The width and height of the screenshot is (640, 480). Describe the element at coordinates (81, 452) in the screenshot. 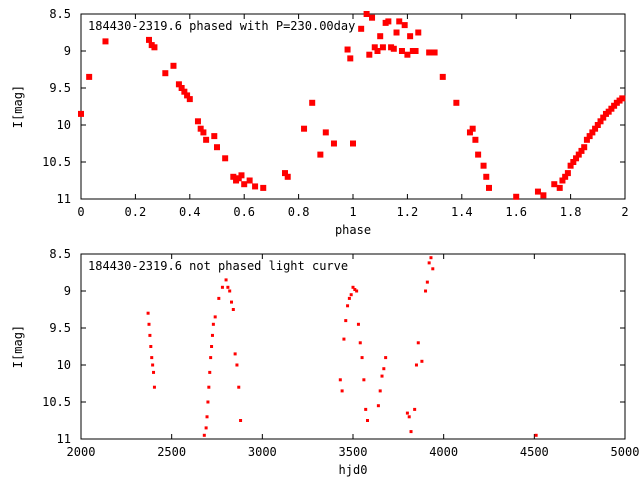

I see `x-tick-label: 2000` at that location.